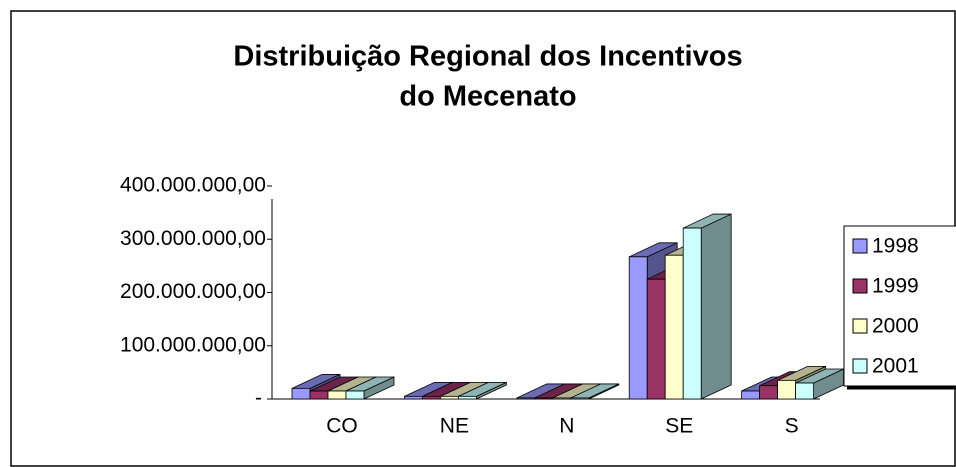  What do you see at coordinates (487, 57) in the screenshot?
I see `chart-title: Distribuição Regional dos Incentivos` at bounding box center [487, 57].